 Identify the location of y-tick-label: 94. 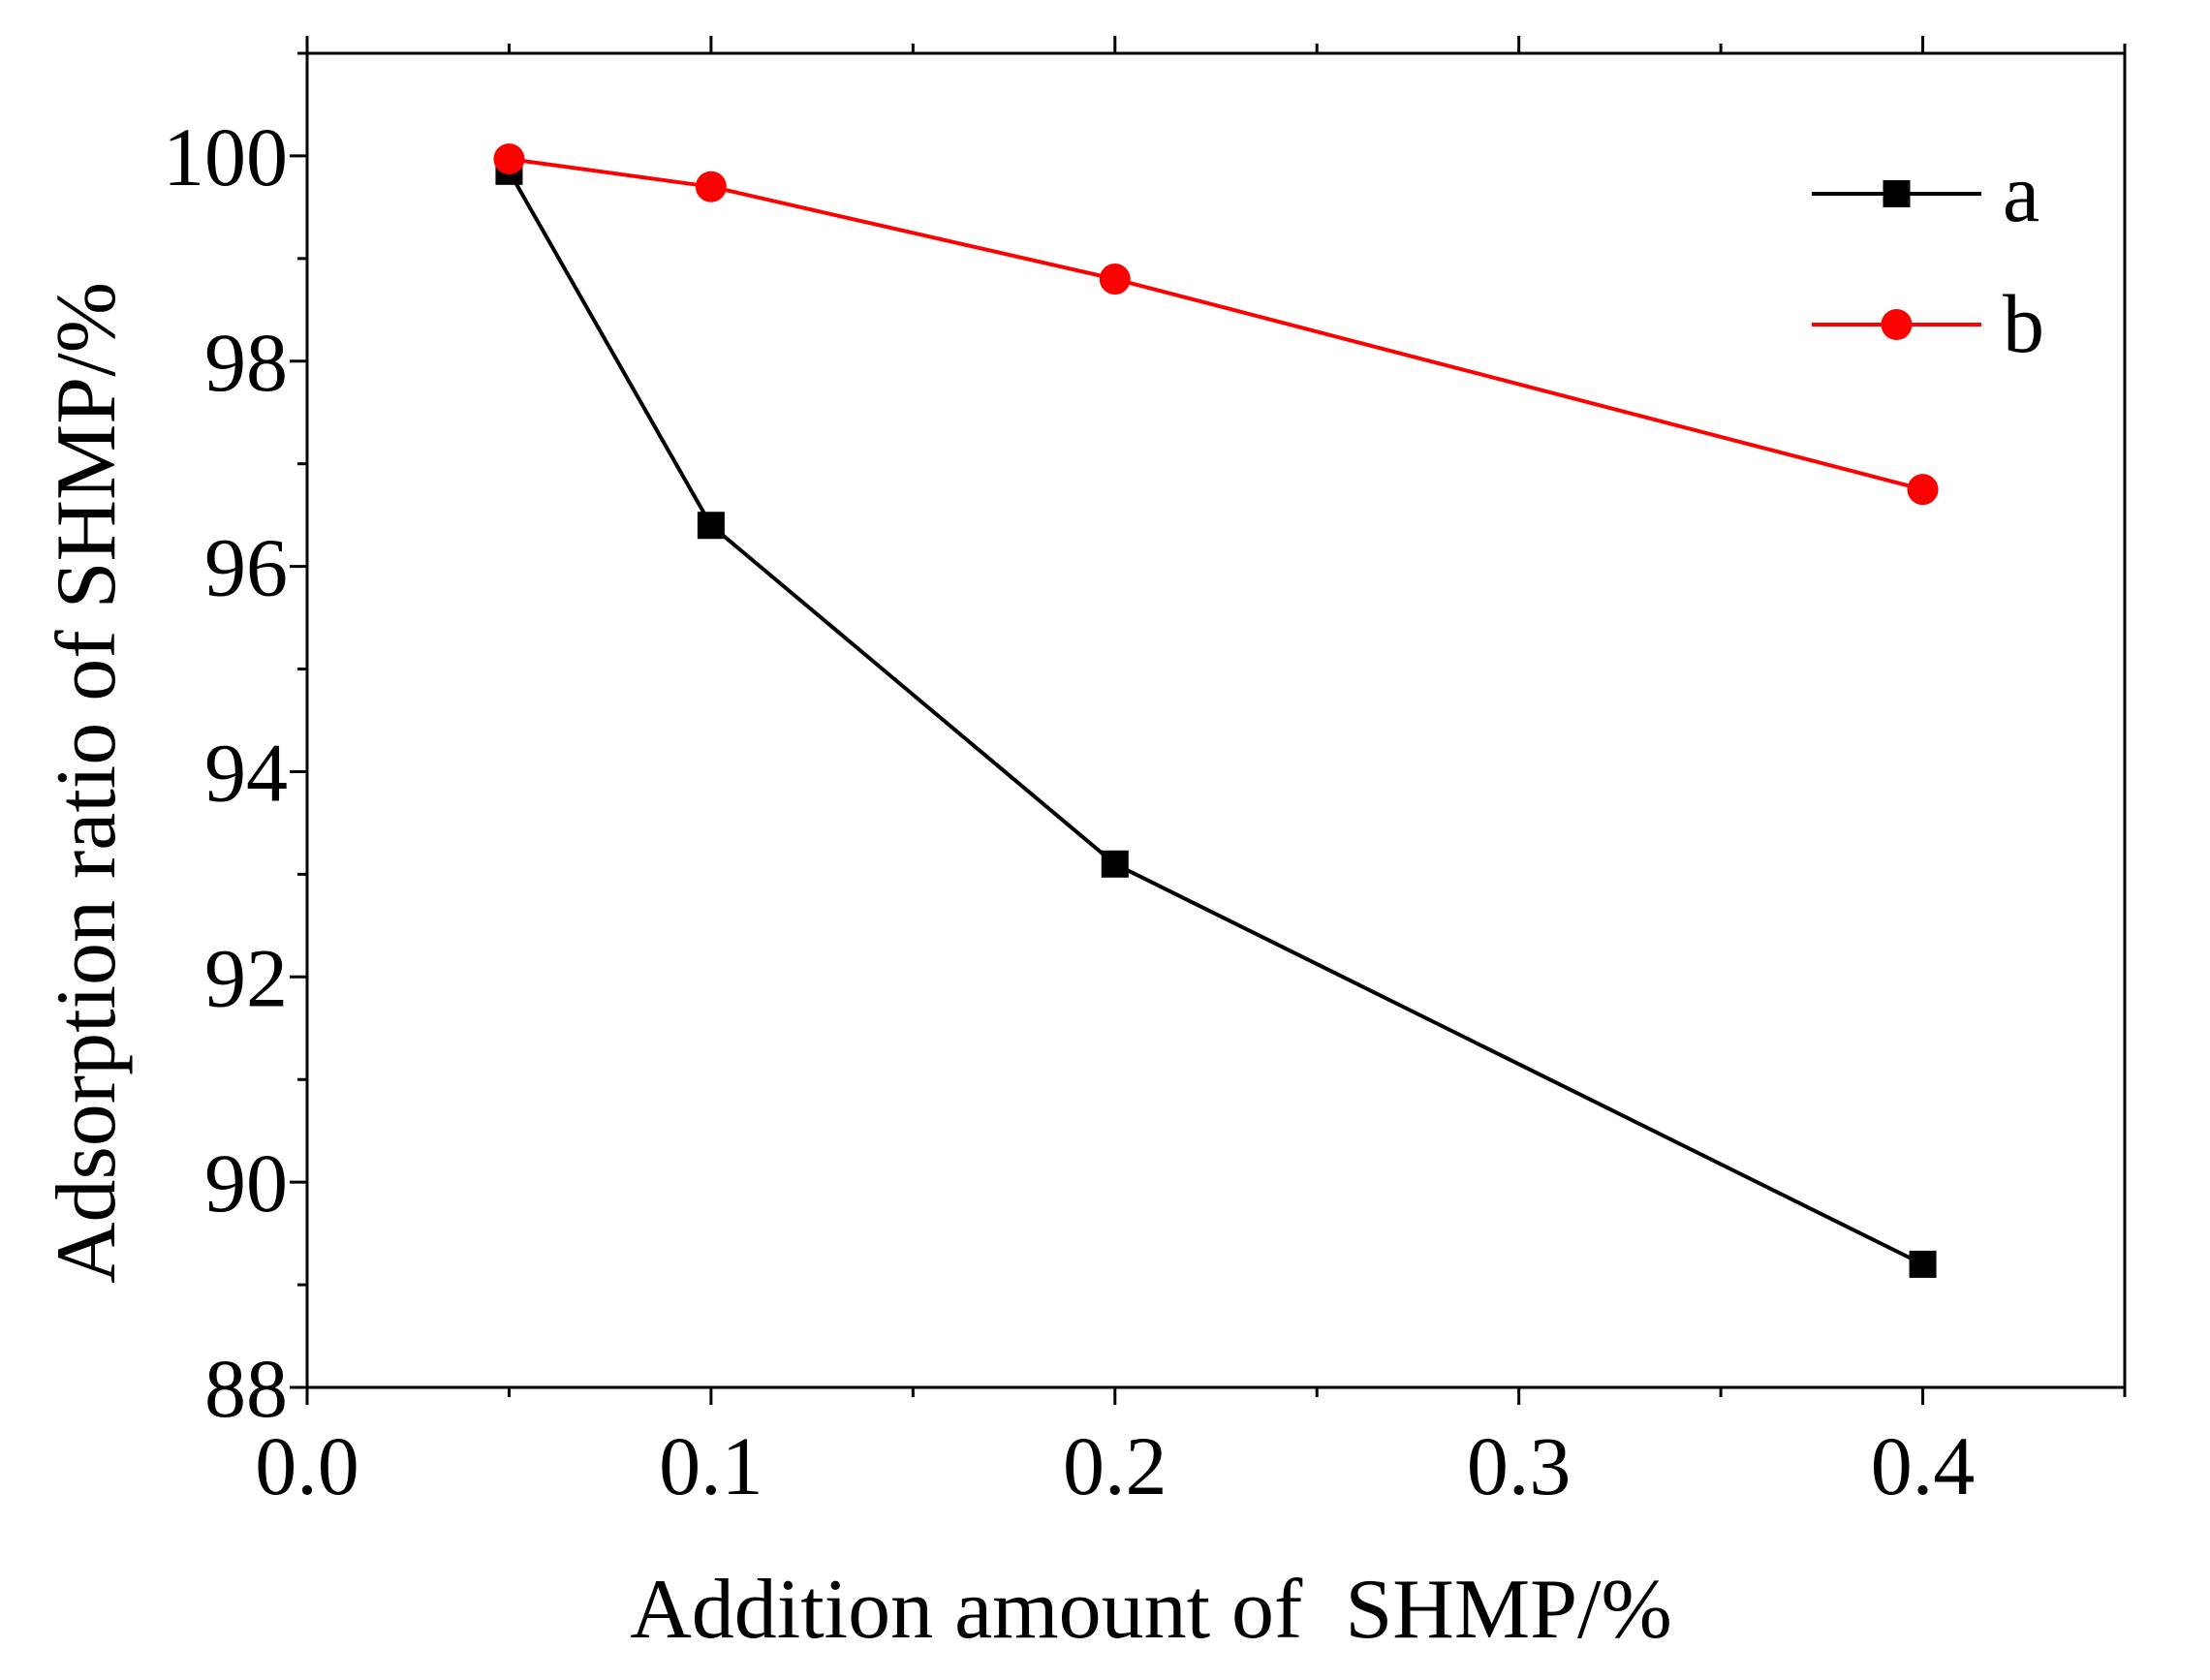
(246, 772).